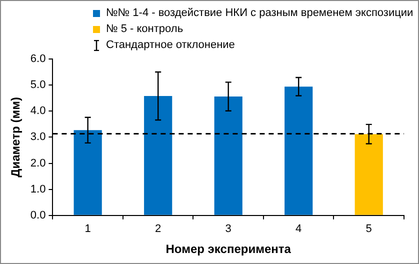 This screenshot has height=264, width=419. Describe the element at coordinates (299, 229) in the screenshot. I see `x-tick-label: 4` at that location.